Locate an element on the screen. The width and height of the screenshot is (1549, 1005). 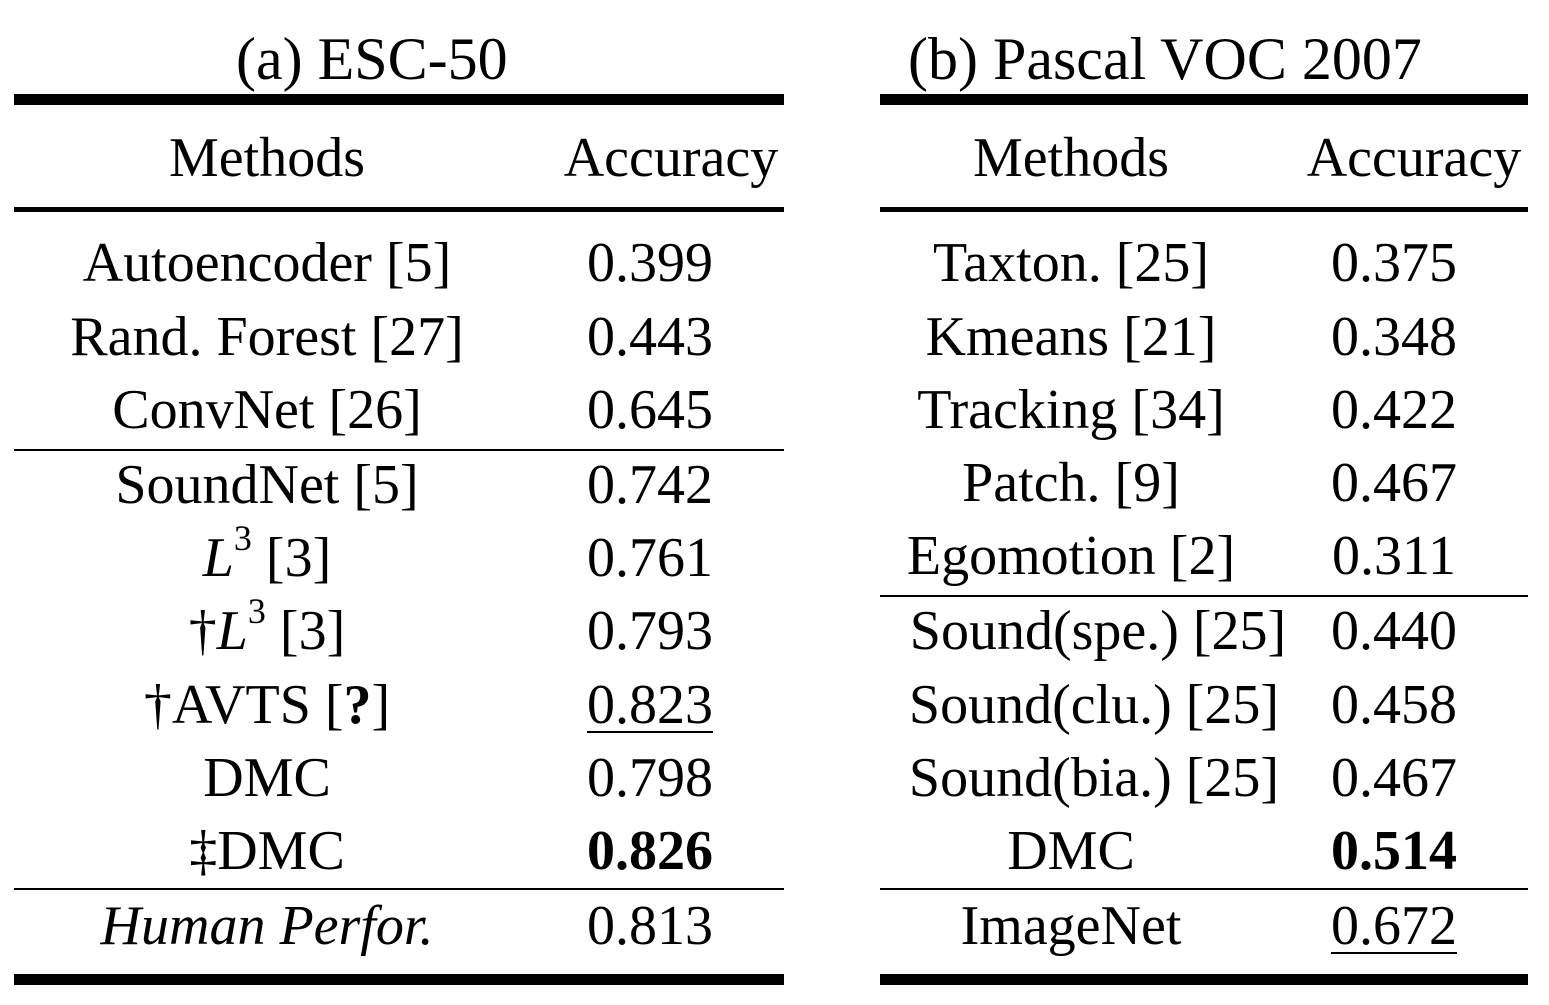
missing-citation-mark: ? is located at coordinates (357, 705).